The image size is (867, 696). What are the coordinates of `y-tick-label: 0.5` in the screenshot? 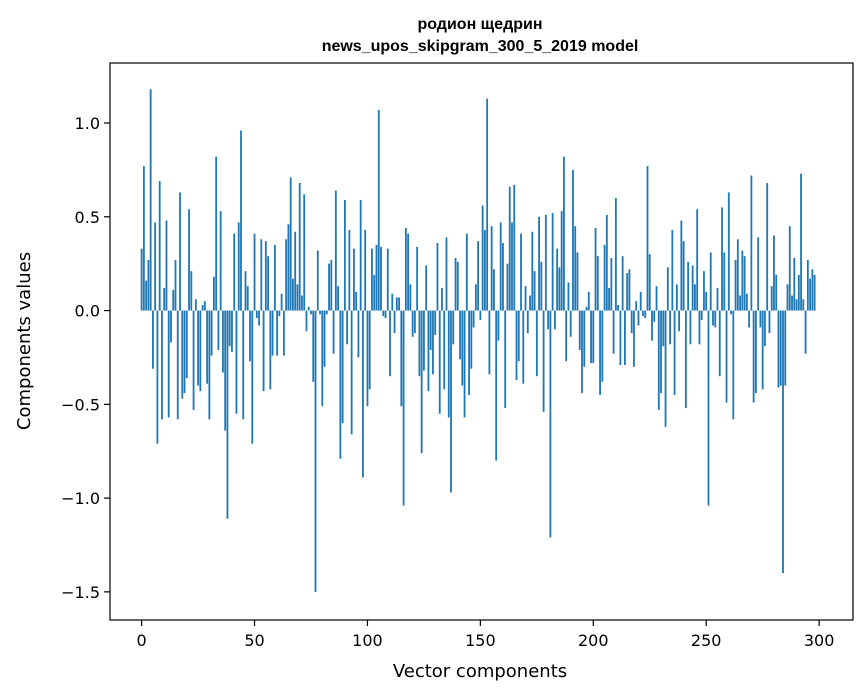 It's located at (87, 217).